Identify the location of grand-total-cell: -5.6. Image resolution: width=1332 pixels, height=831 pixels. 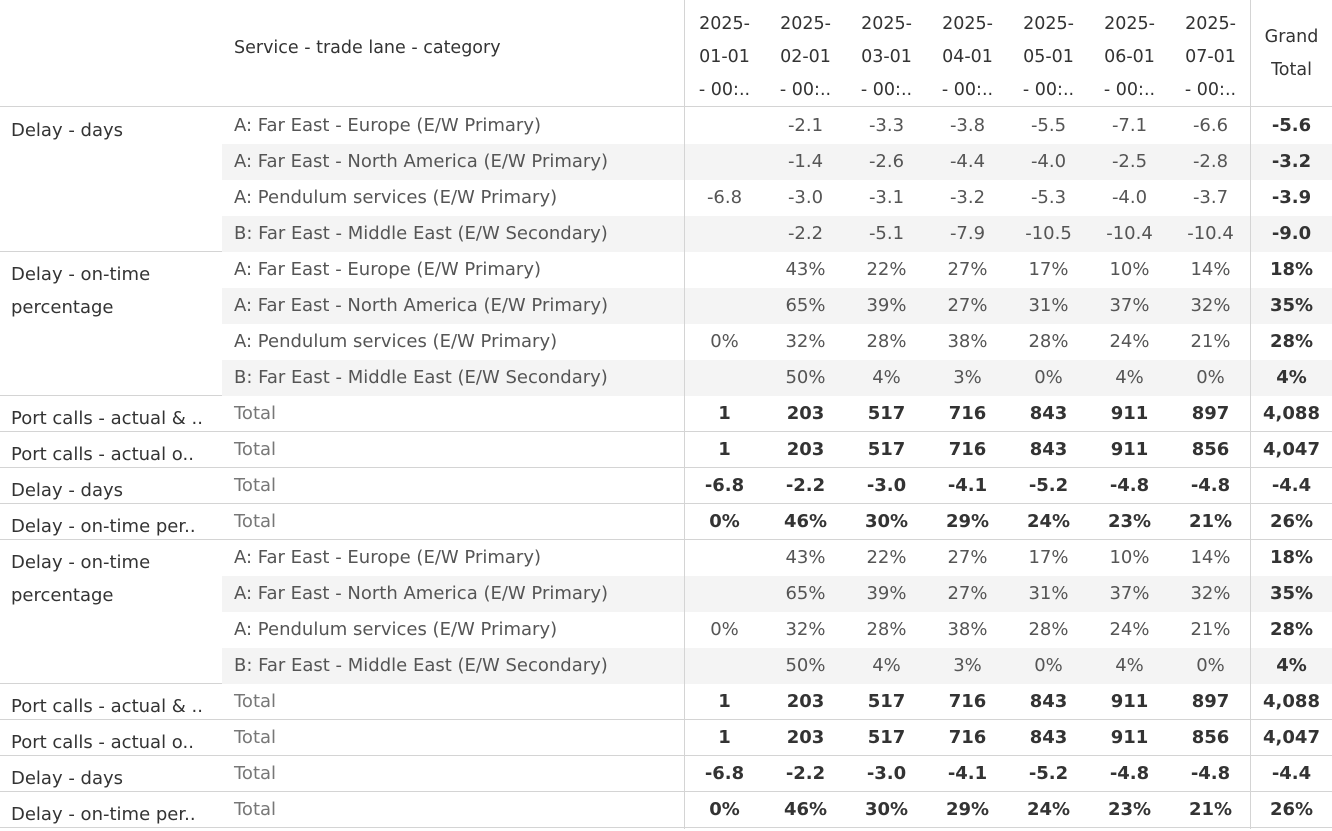
(1291, 125).